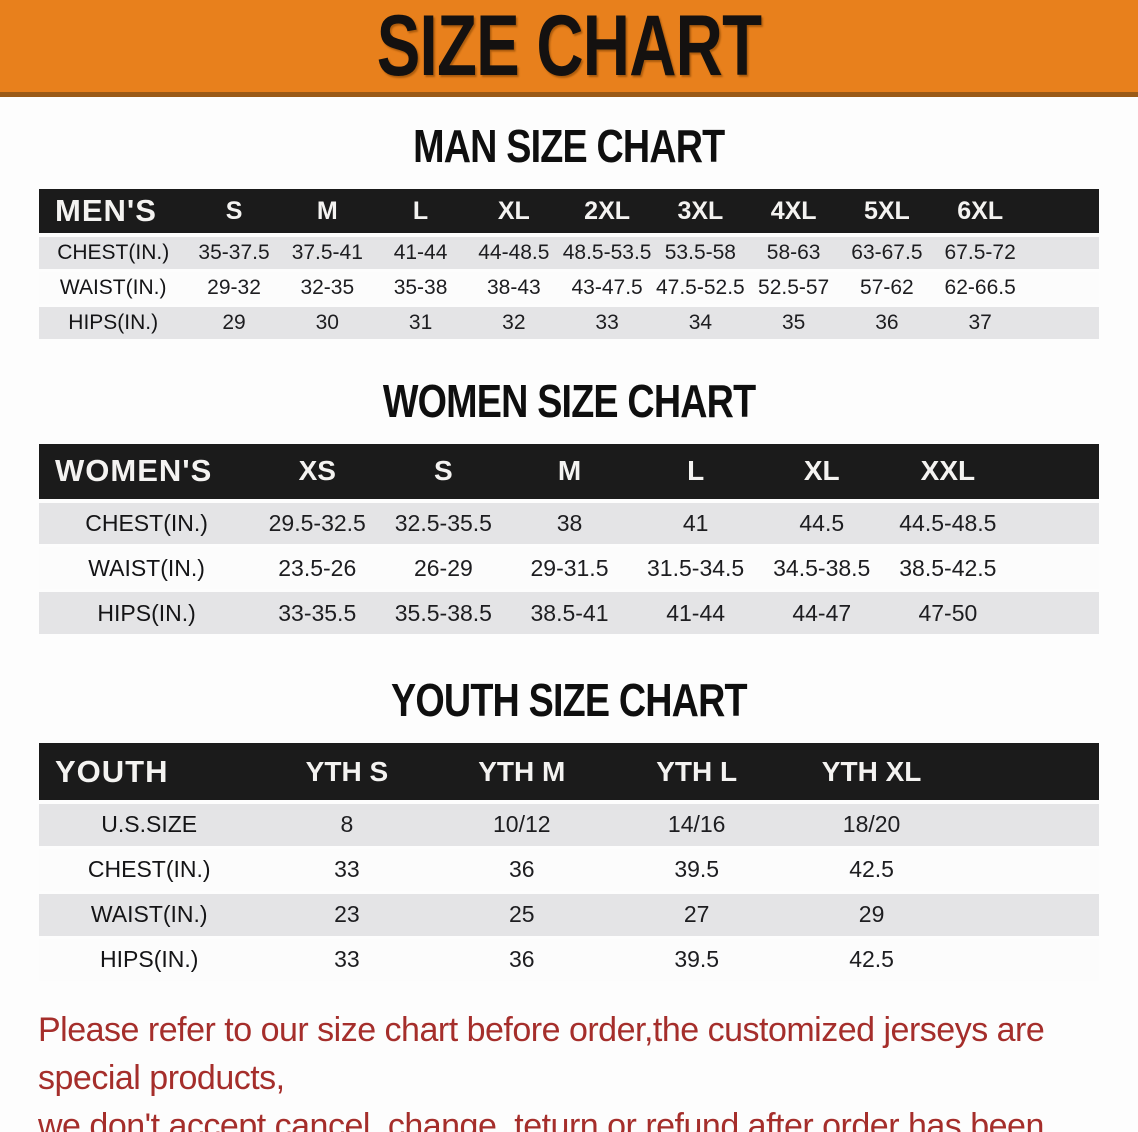 This screenshot has width=1138, height=1132. I want to click on size-value: 31, so click(420, 323).